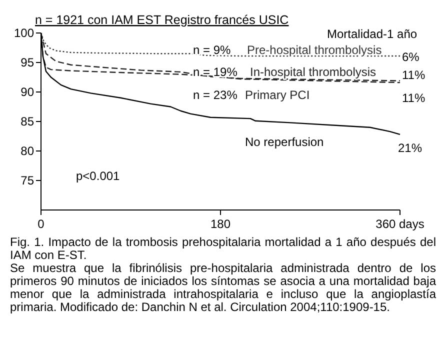  What do you see at coordinates (223, 287) in the screenshot?
I see `text: Se muestra que la fibrinólisis pre-hospitalaria administrada dentro de los primeros 90 minutos de iniciados los síntomas se asocia a una mortalidad baja menor que la administrada intrahospitalaria e incluso que la angioplastía primaria. Modificado de: Danchin N et al. Circulation 2004;110:1909-15.` at bounding box center [223, 287].